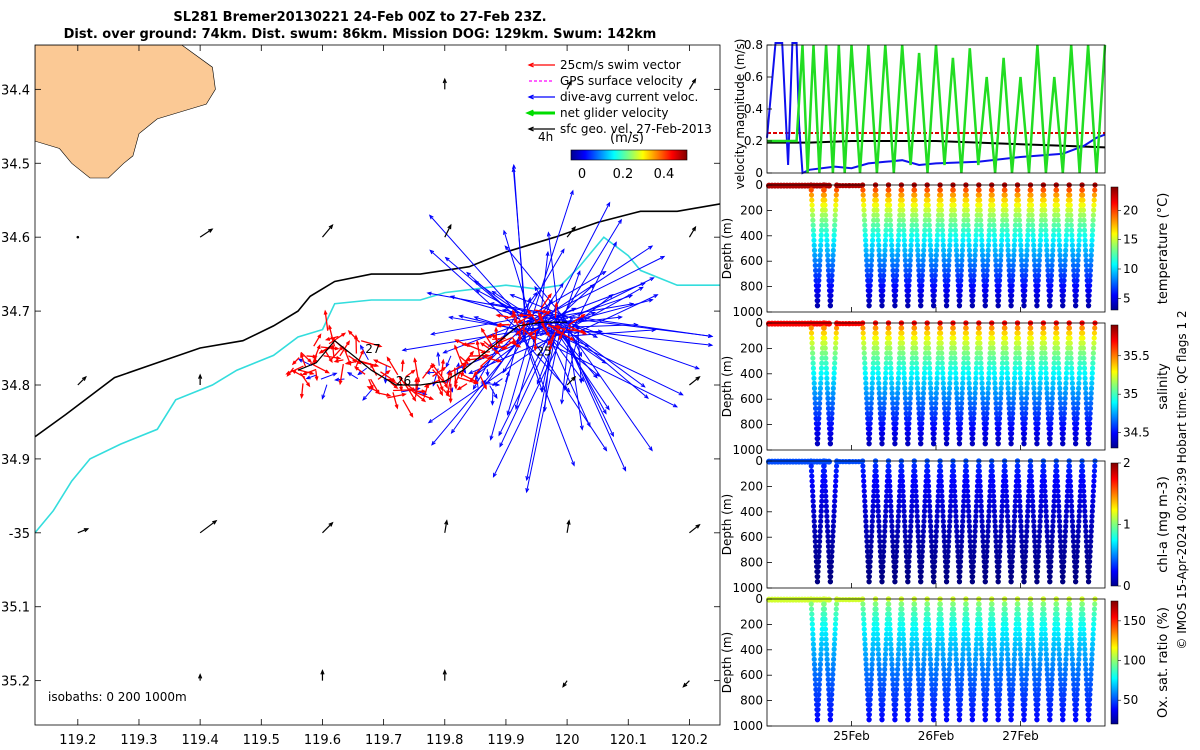 Image resolution: width=1200 pixels, height=750 pixels. Describe the element at coordinates (564, 685) in the screenshot. I see `geo-arrow-head` at that location.